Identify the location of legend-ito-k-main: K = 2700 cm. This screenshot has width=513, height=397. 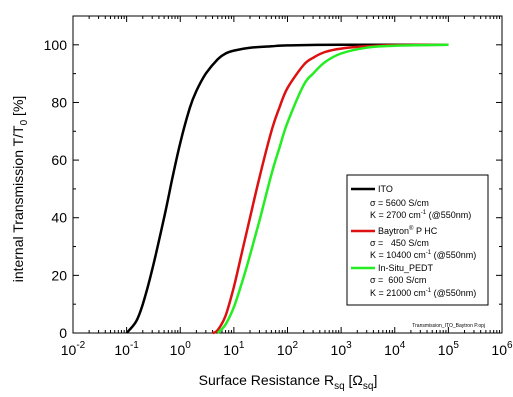
(395, 215).